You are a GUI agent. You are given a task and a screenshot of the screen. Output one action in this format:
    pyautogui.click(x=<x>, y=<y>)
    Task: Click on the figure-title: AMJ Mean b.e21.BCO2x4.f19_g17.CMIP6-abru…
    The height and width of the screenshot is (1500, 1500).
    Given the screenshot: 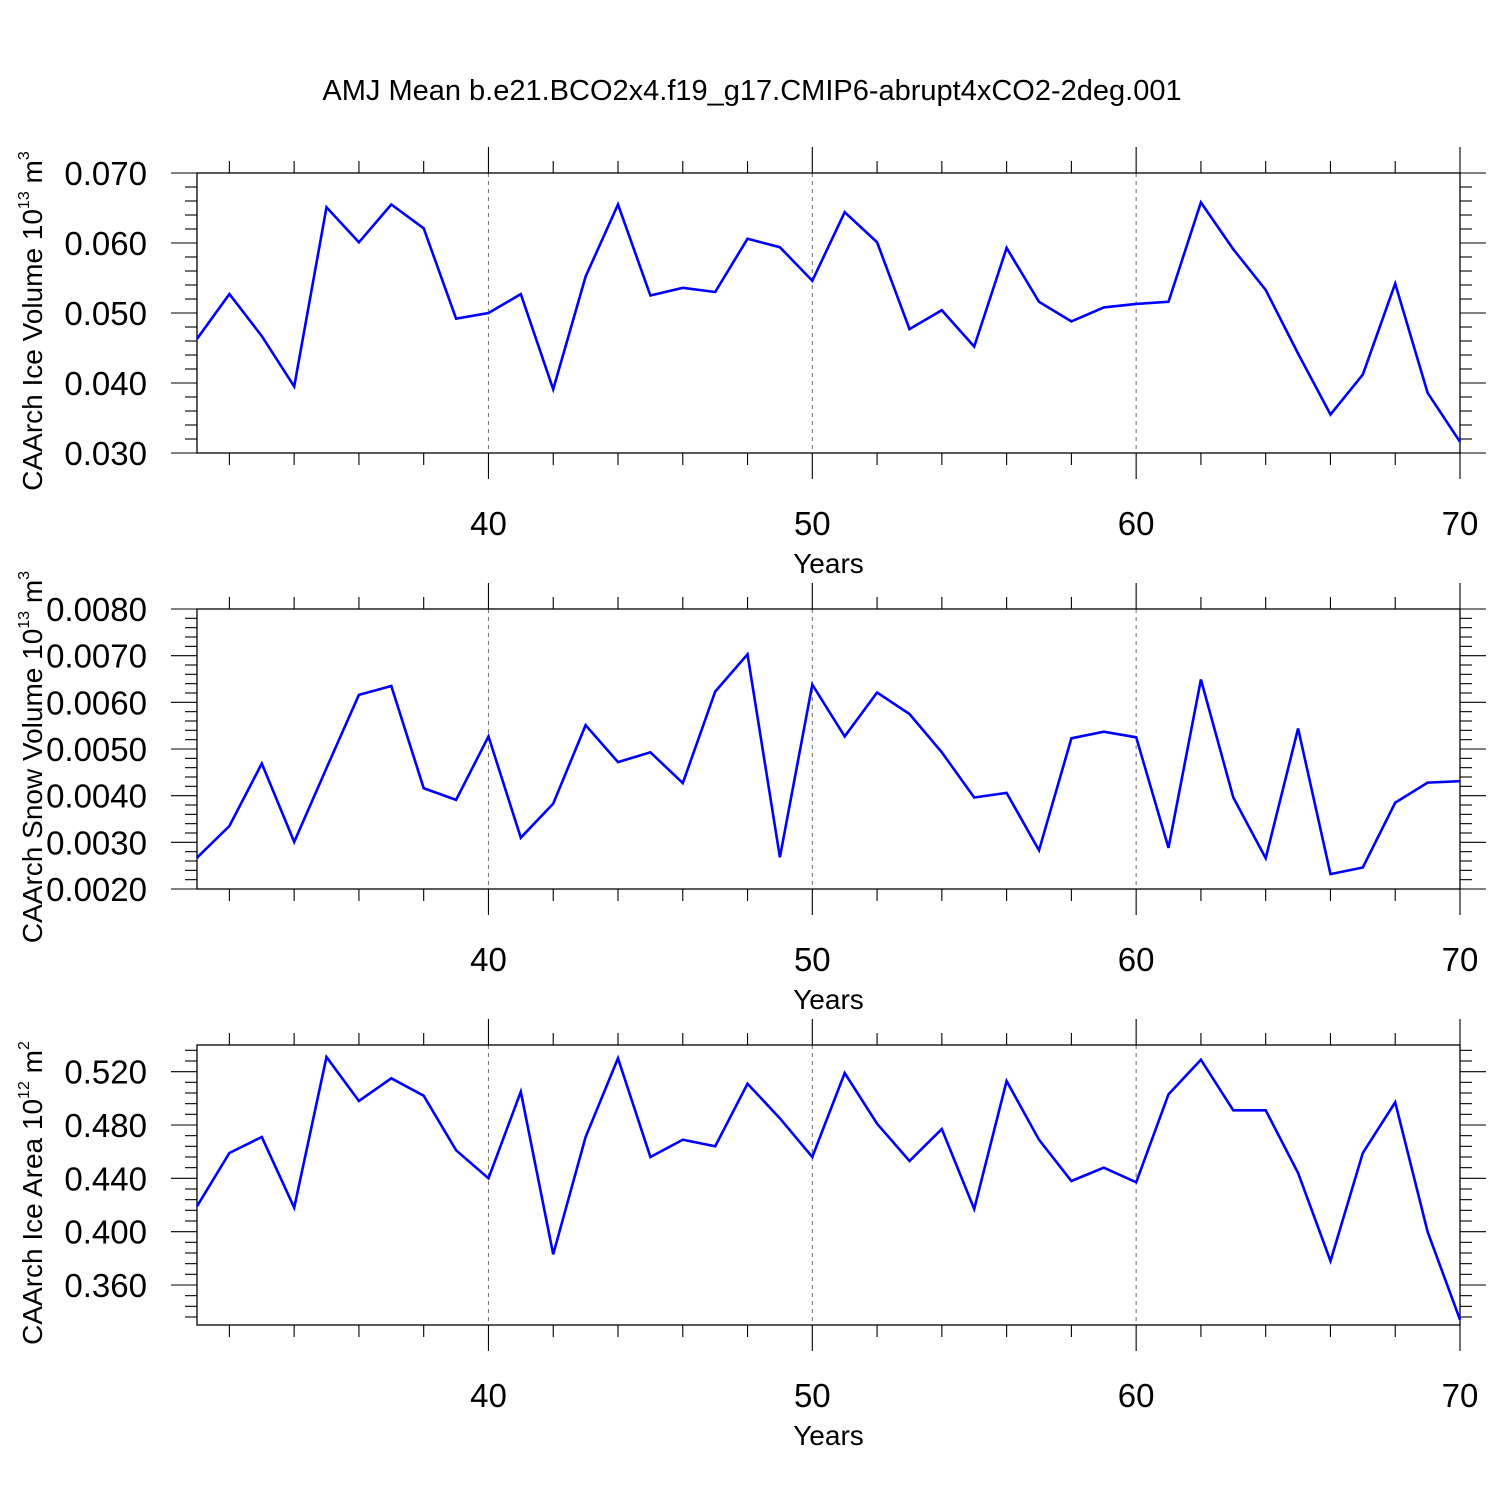 What is the action you would take?
    pyautogui.click(x=751, y=91)
    